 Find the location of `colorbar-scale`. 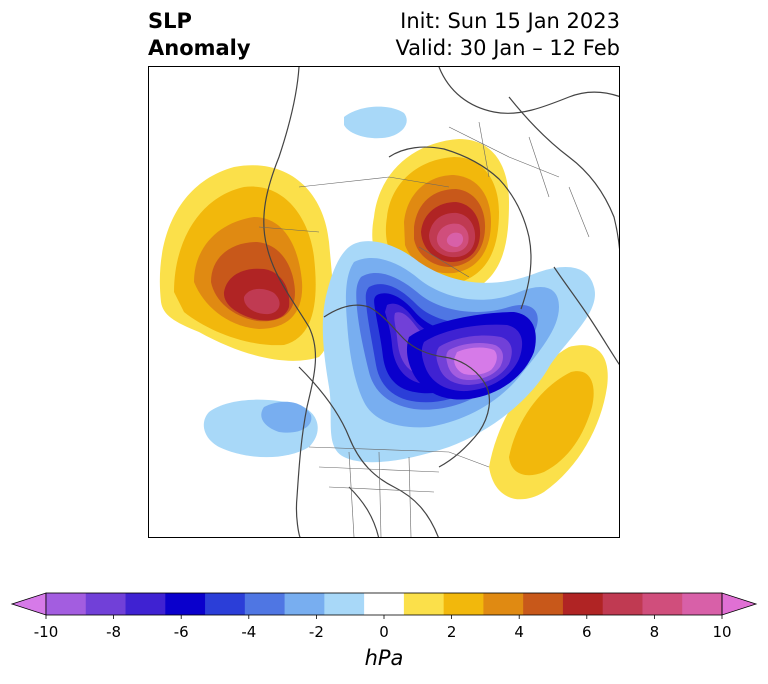

colorbar-scale is located at coordinates (384, 605).